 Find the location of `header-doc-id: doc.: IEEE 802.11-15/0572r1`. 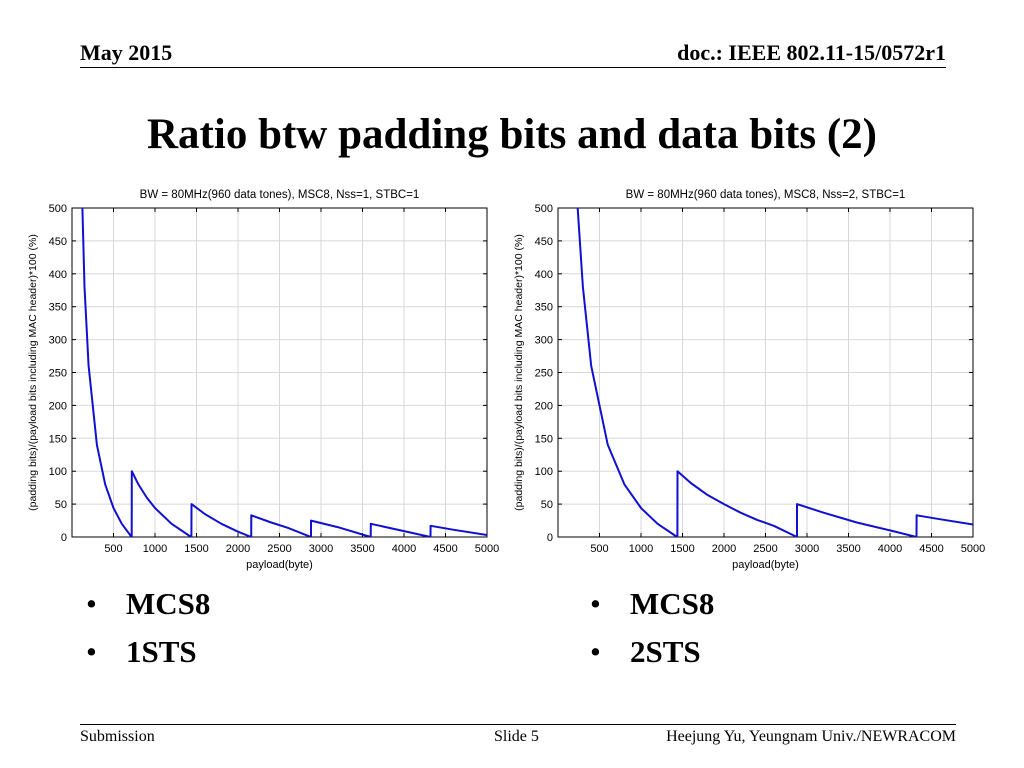

header-doc-id: doc.: IEEE 802.11-15/0572r1 is located at coordinates (811, 52).